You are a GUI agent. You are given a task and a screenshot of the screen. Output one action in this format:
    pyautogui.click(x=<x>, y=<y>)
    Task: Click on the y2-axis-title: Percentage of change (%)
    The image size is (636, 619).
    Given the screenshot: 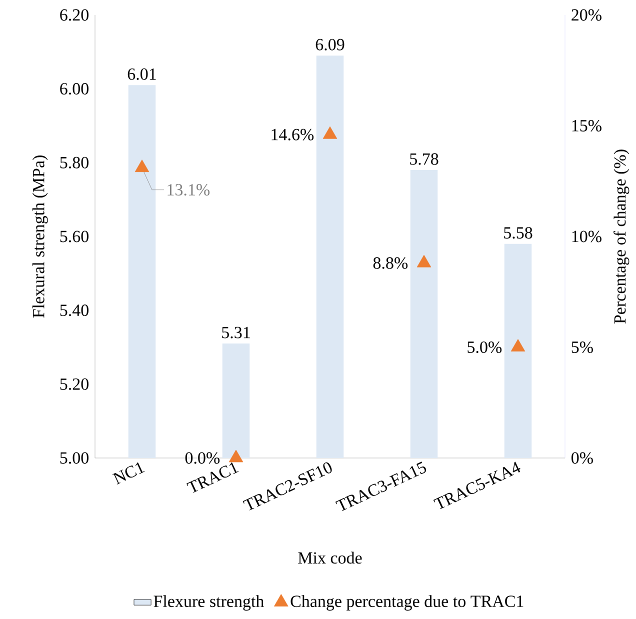 What is the action you would take?
    pyautogui.click(x=622, y=237)
    